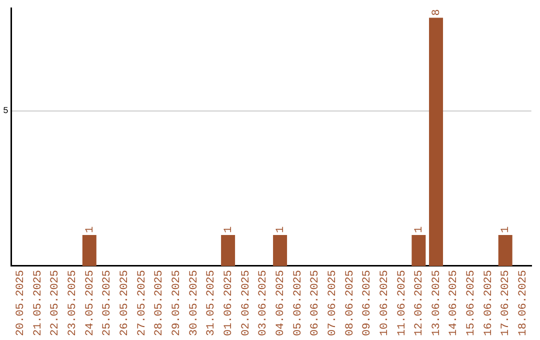  I want to click on x-tick-label: 13.06.2025, so click(436, 303).